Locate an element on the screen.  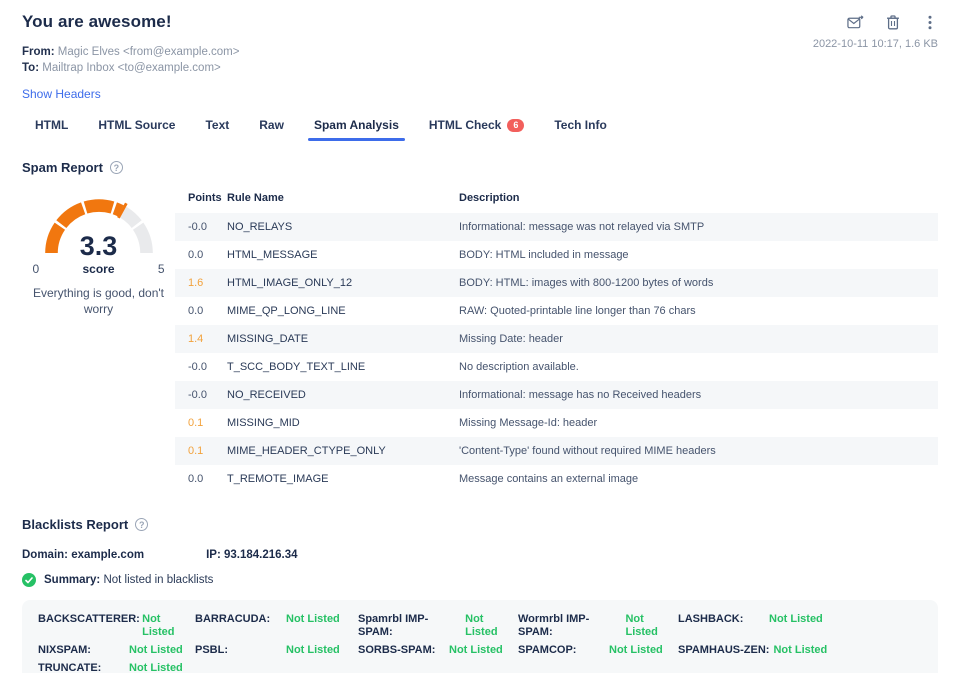
blacklist-name: Spamrbl IMP-SPAM: is located at coordinates (393, 625).